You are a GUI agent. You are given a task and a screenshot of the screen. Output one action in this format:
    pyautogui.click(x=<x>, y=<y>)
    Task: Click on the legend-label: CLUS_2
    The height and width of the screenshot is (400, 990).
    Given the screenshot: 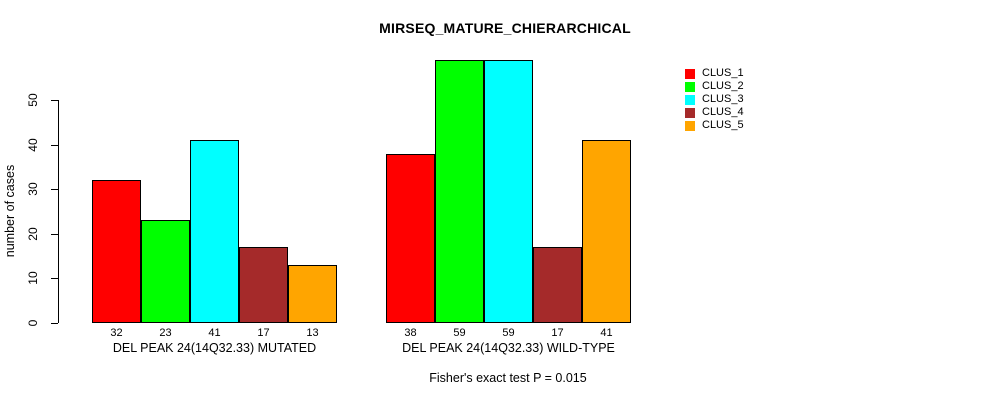 What is the action you would take?
    pyautogui.click(x=723, y=86)
    